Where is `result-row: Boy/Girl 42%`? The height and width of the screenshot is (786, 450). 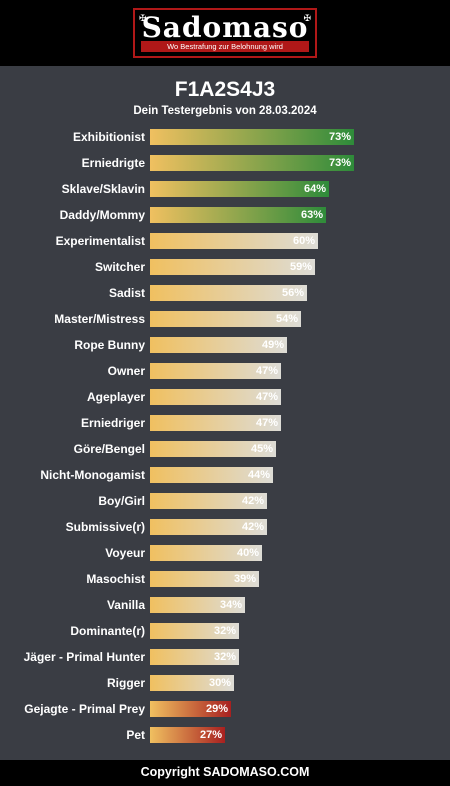 result-row: Boy/Girl 42% is located at coordinates (225, 501).